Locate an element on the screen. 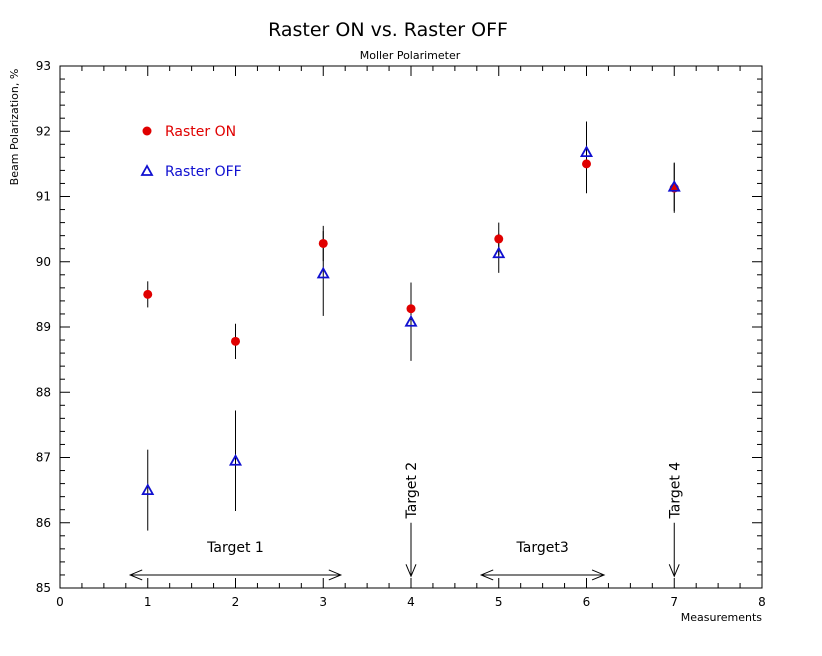 The height and width of the screenshot is (656, 822). annotation-label-target-2: Target 2 is located at coordinates (412, 491).